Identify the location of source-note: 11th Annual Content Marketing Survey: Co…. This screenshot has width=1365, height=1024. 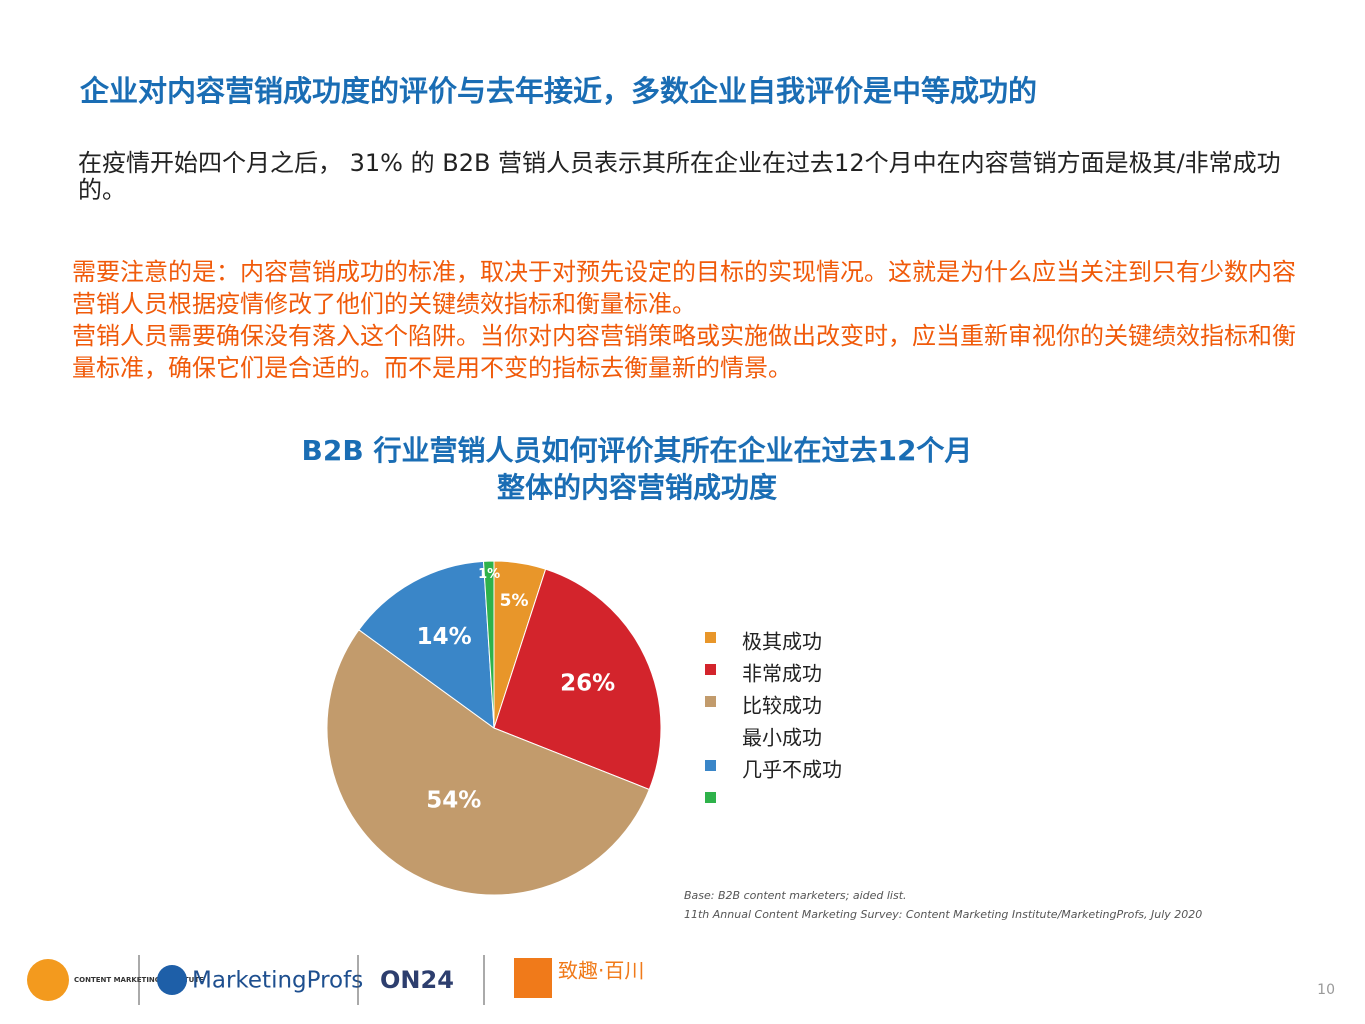
(943, 914).